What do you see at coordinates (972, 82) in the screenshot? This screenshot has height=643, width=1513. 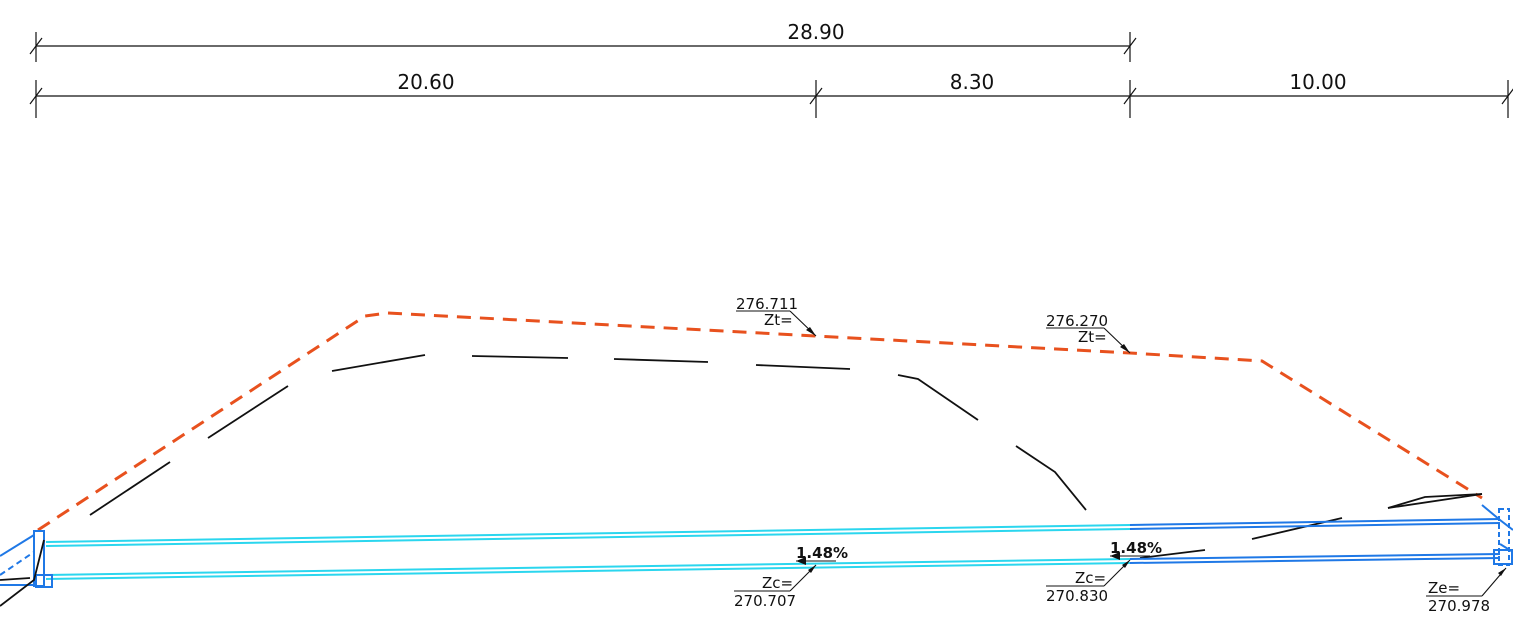 I see `dimension-seg2: 8.30` at bounding box center [972, 82].